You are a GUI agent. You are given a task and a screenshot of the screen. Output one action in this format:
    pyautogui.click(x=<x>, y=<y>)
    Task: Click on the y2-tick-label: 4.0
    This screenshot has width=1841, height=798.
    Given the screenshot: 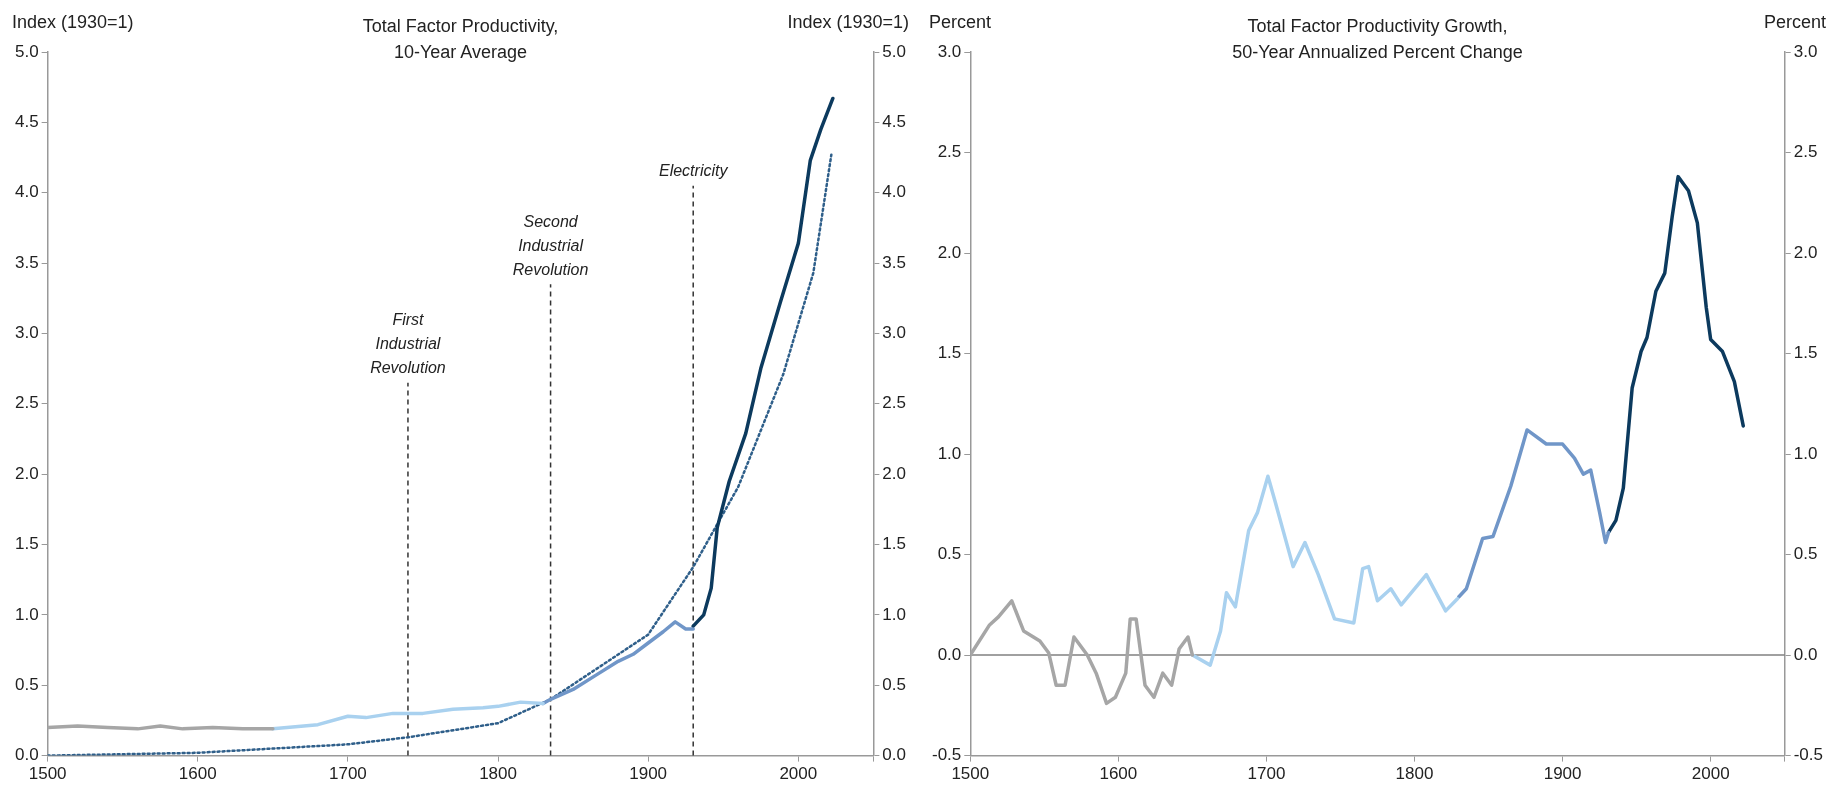 What is the action you would take?
    pyautogui.click(x=894, y=192)
    